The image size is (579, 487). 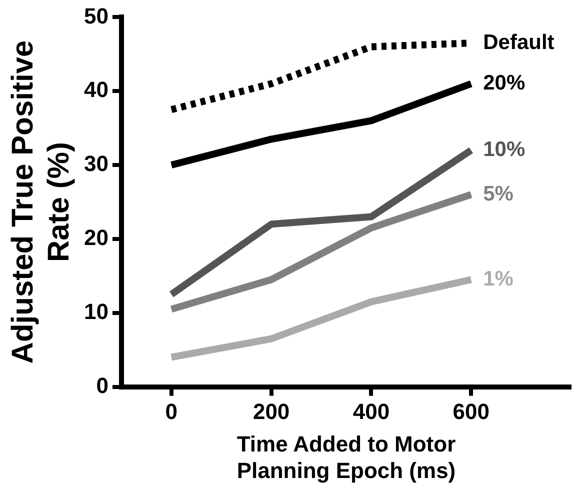 I want to click on x-tick-label: 600, so click(x=471, y=411).